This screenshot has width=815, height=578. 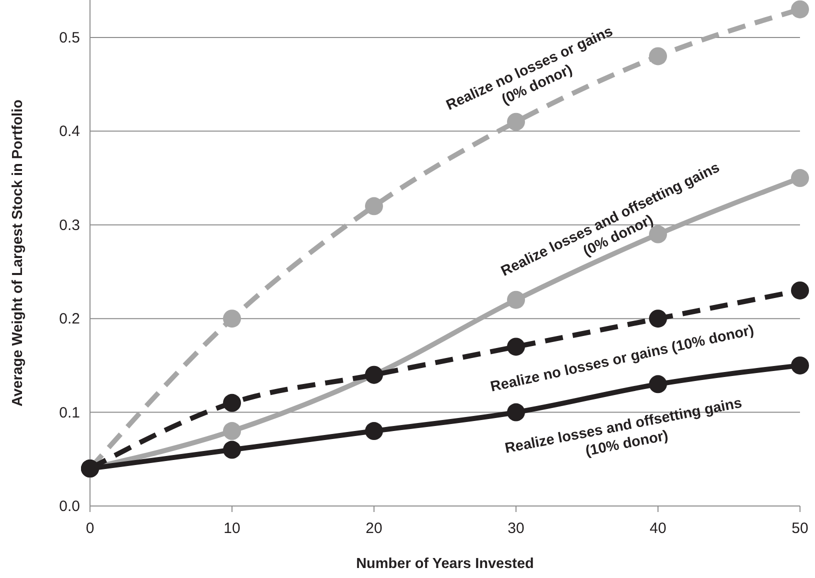 I want to click on y-tick-label: 0.1, so click(x=69, y=413).